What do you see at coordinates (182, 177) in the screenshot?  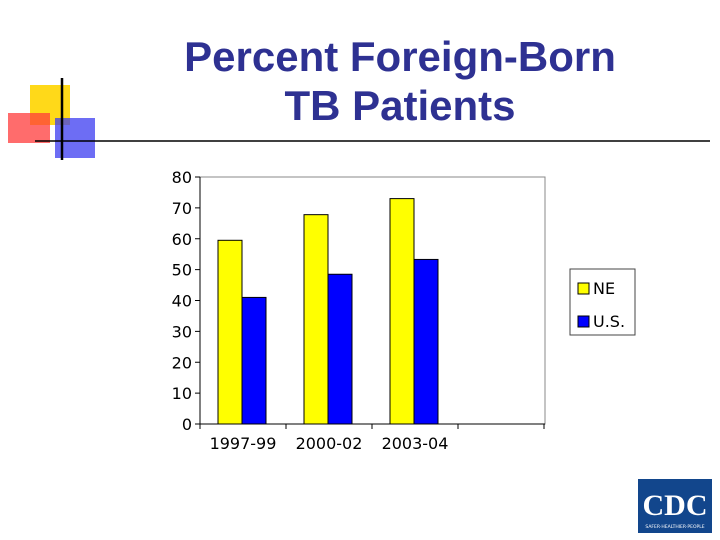 I see `y-tick-label: 80` at bounding box center [182, 177].